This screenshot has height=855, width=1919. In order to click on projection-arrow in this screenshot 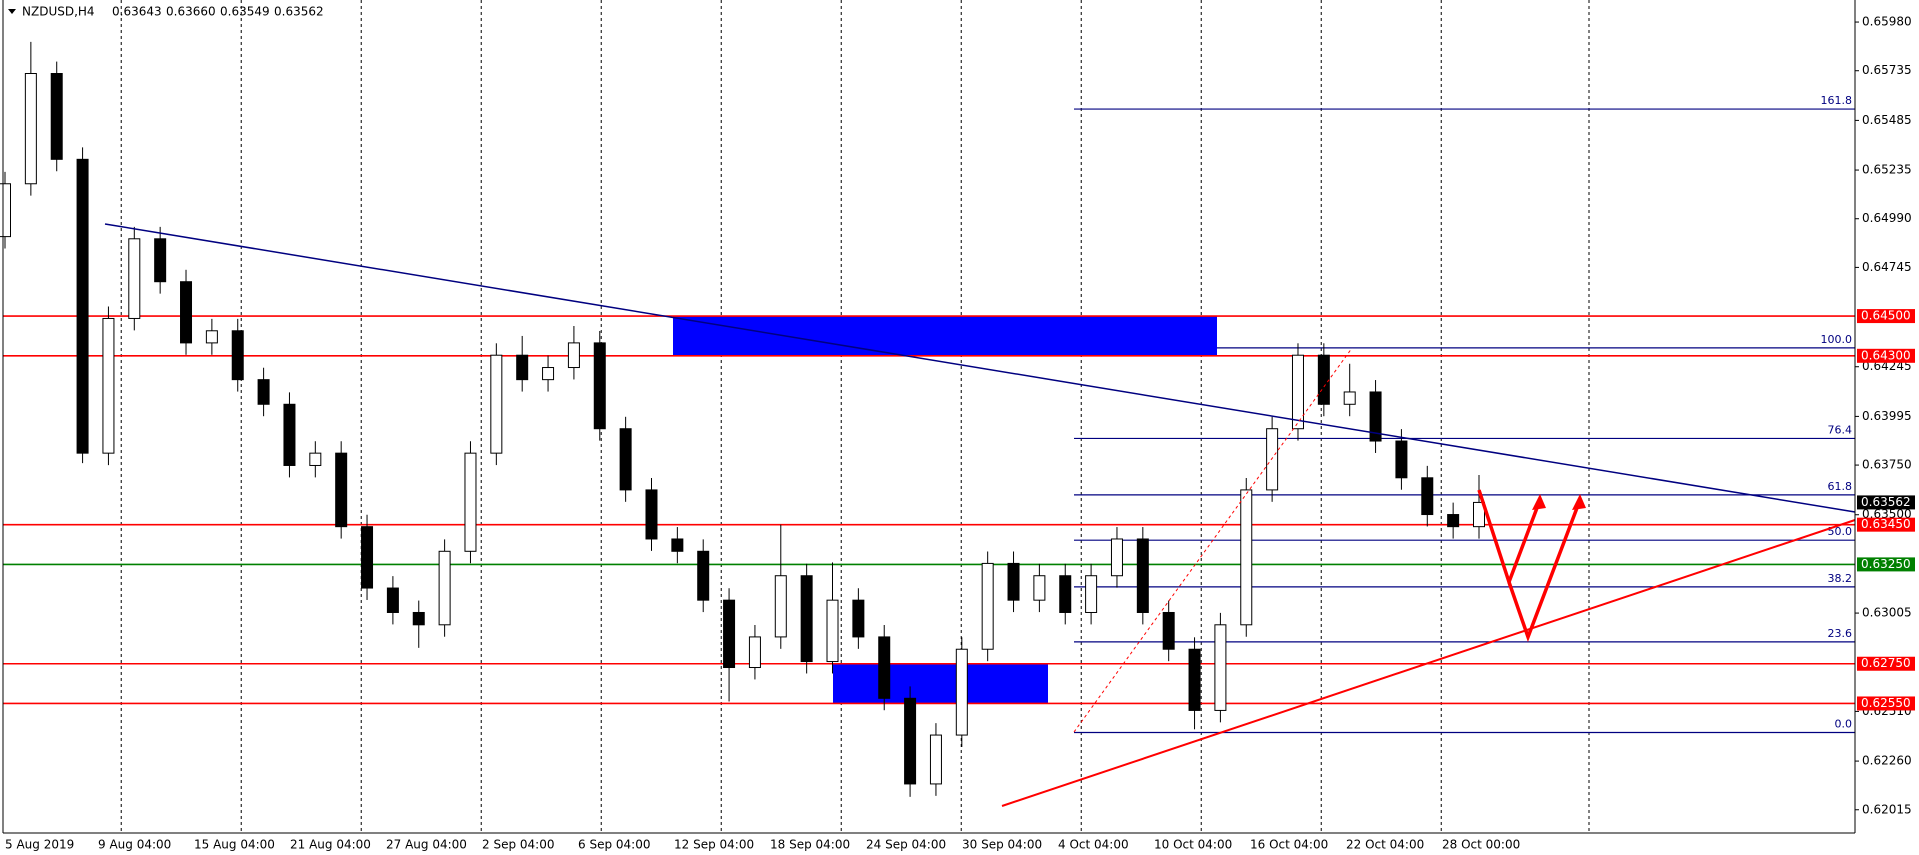, I will do `click(1544, 571)`.